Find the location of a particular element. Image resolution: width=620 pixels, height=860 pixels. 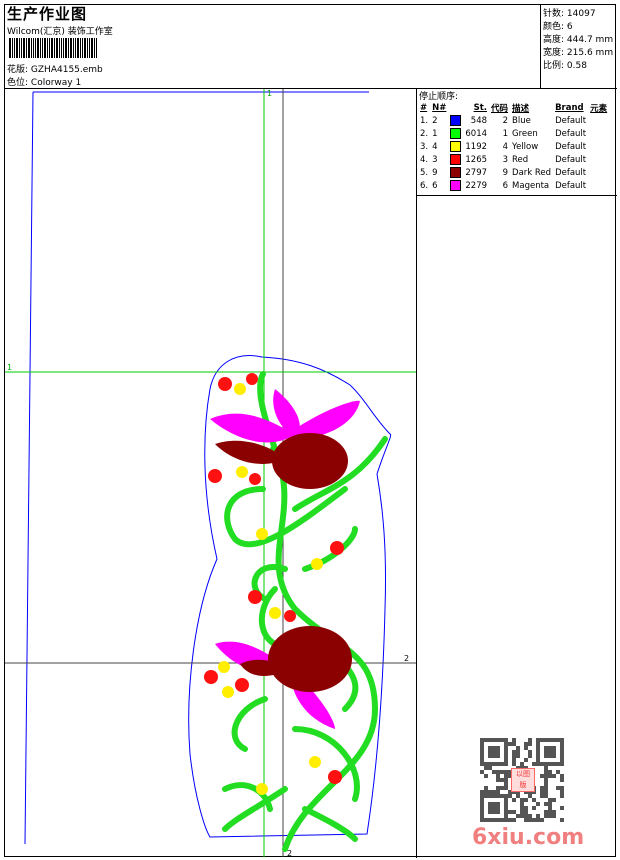

stitch-count: 6014 is located at coordinates (476, 133).